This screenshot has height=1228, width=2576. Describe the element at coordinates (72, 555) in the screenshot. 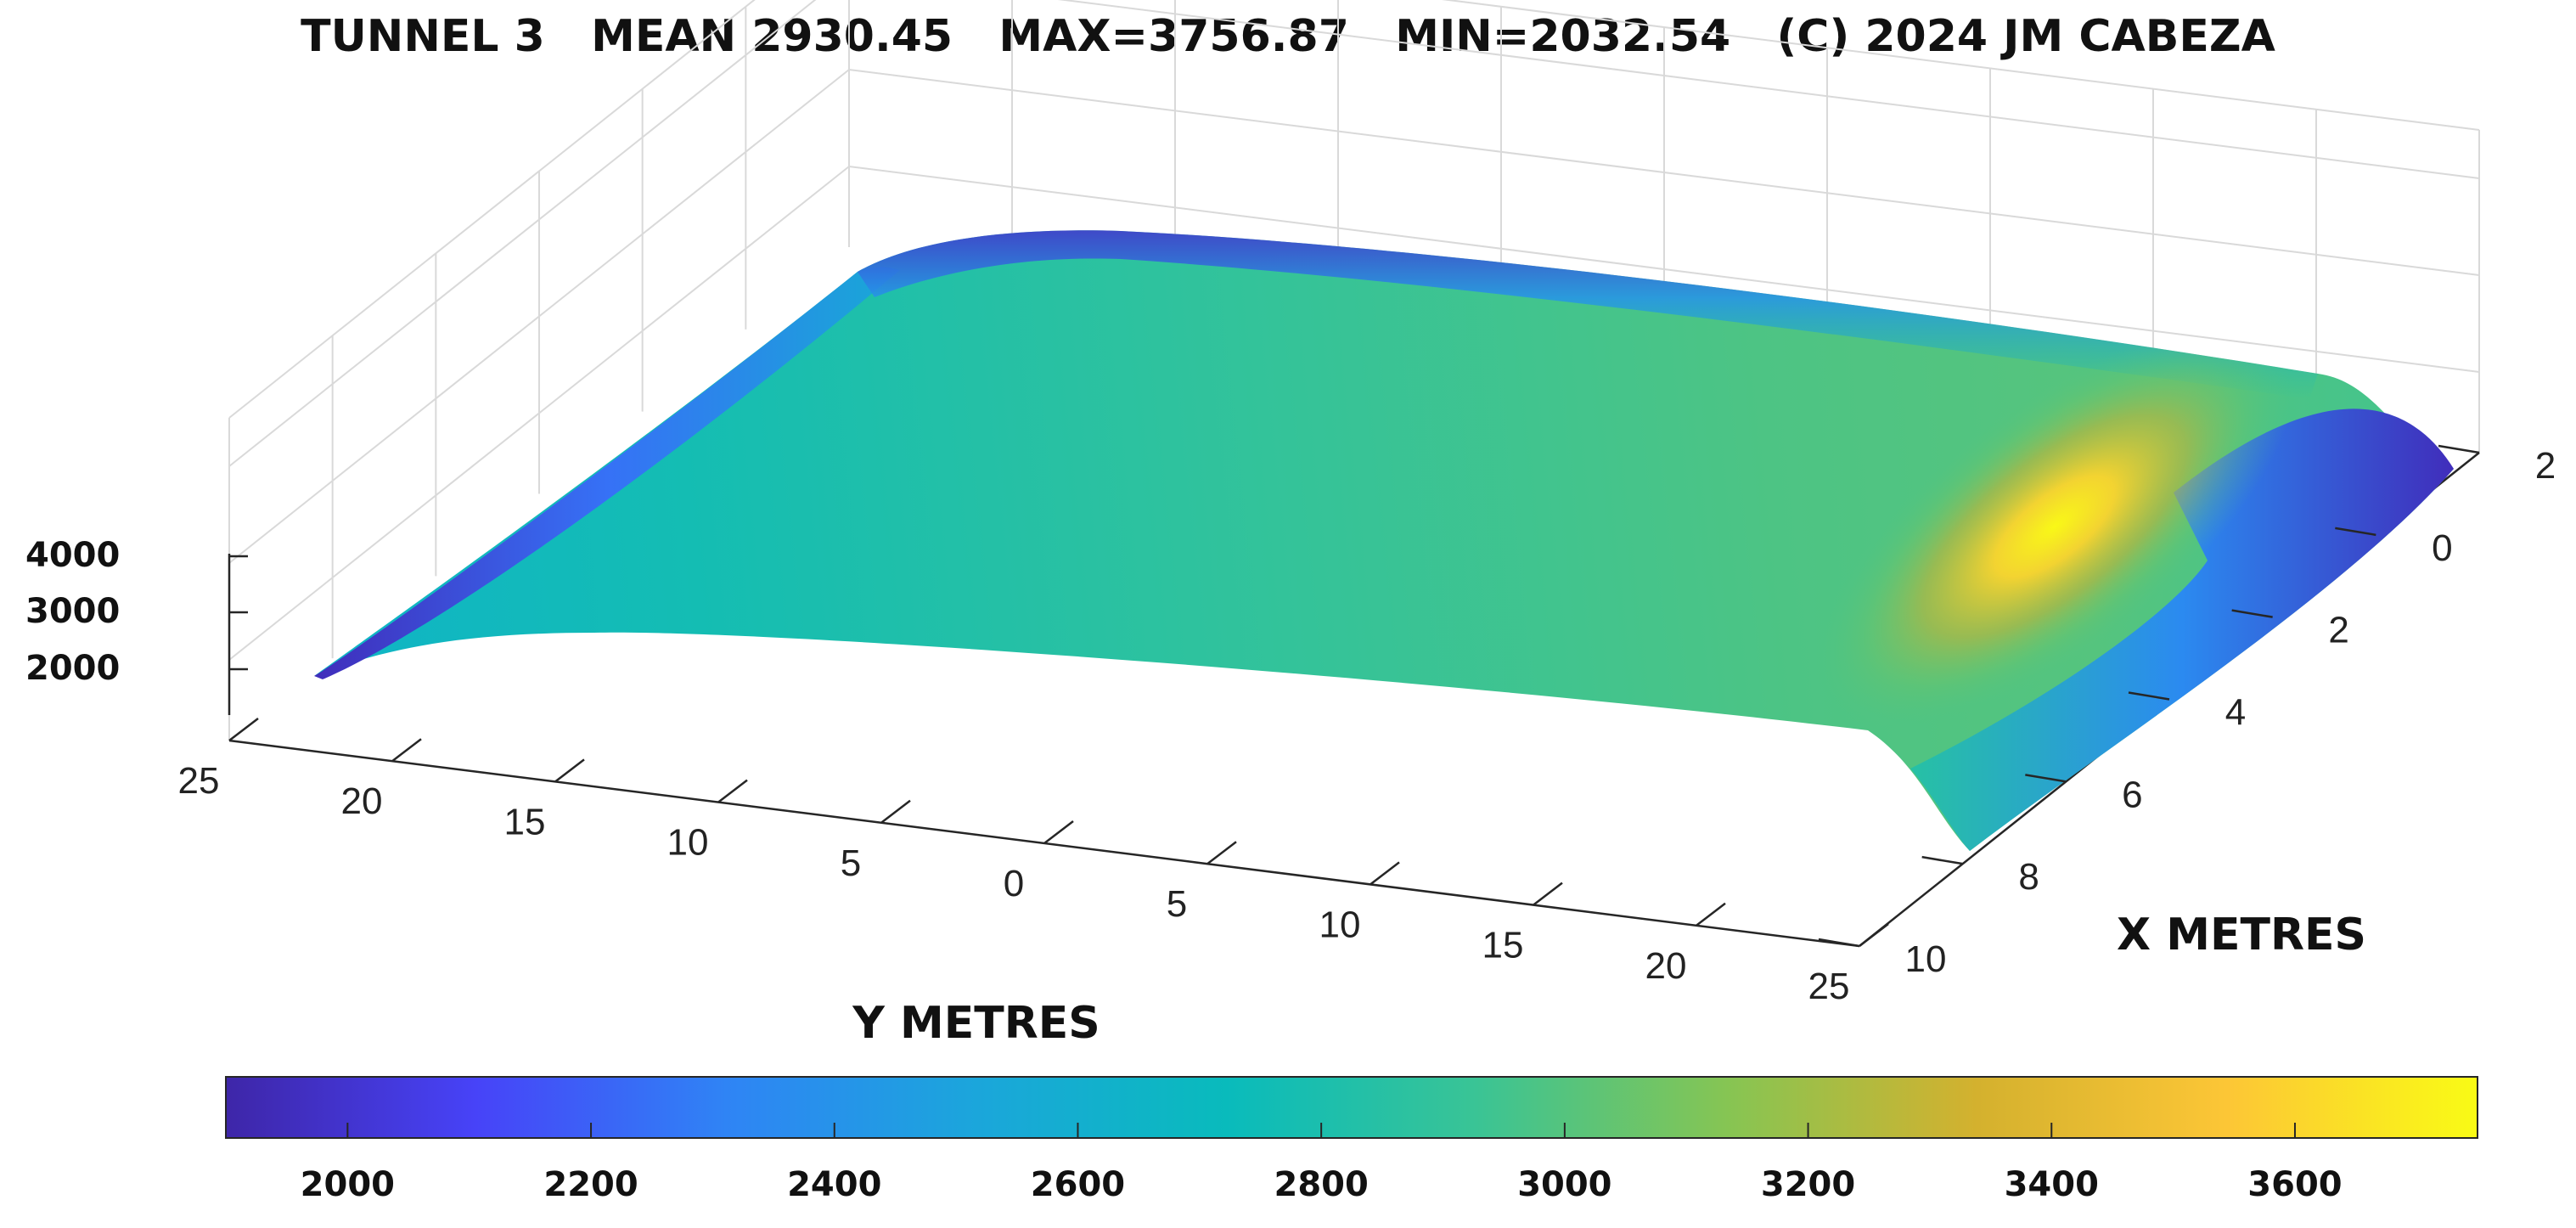

I see `z-tick-label: 4000` at that location.